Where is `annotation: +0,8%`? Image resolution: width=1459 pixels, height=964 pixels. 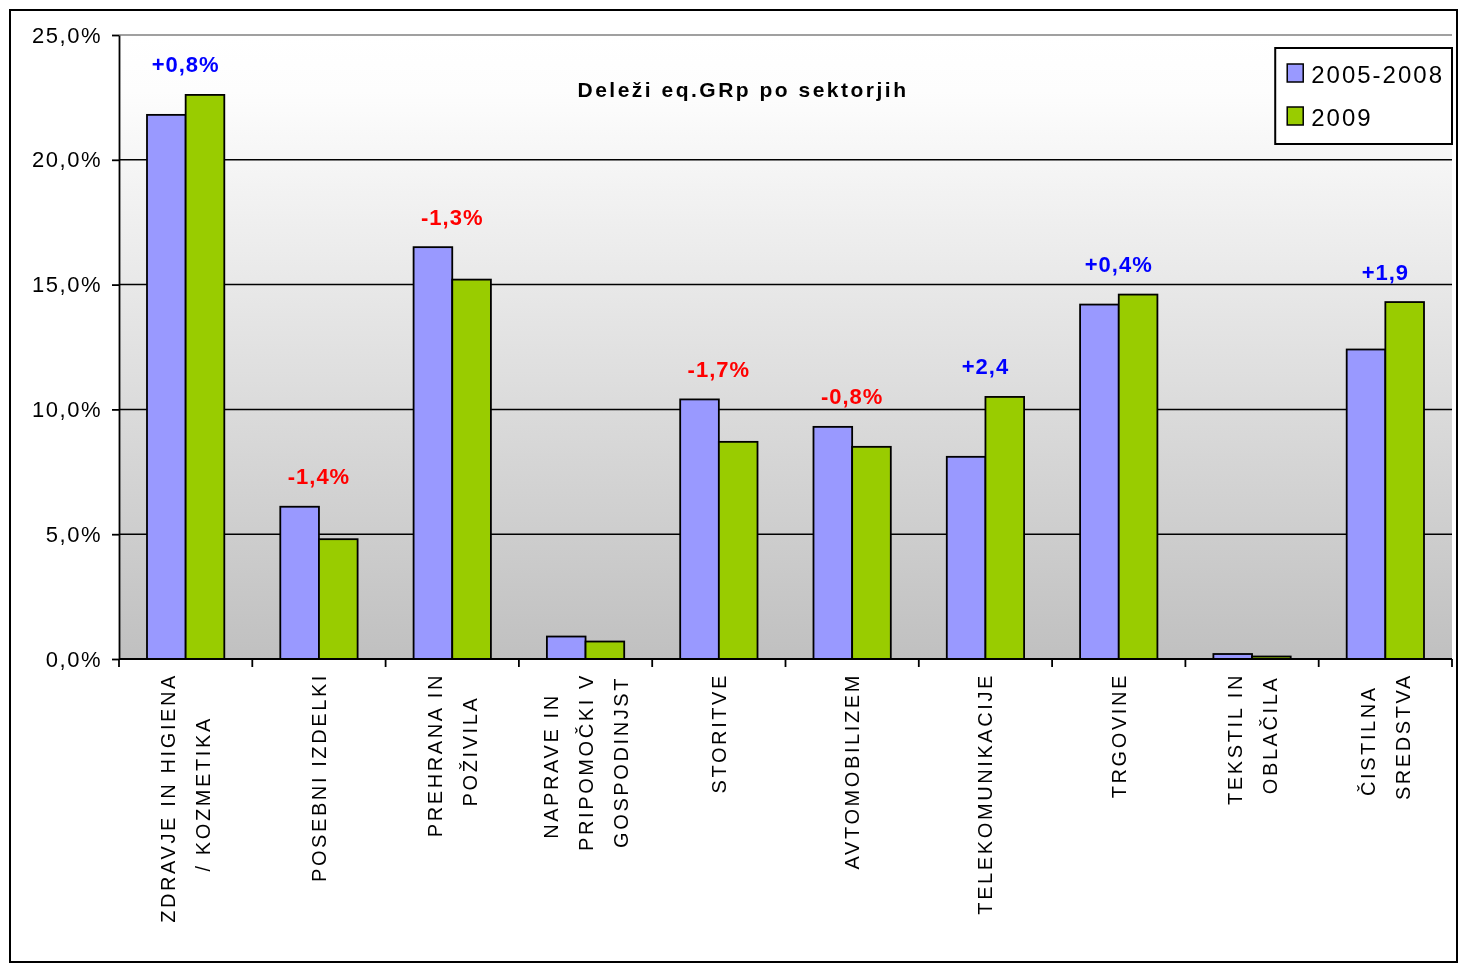 annotation: +0,8% is located at coordinates (185, 65).